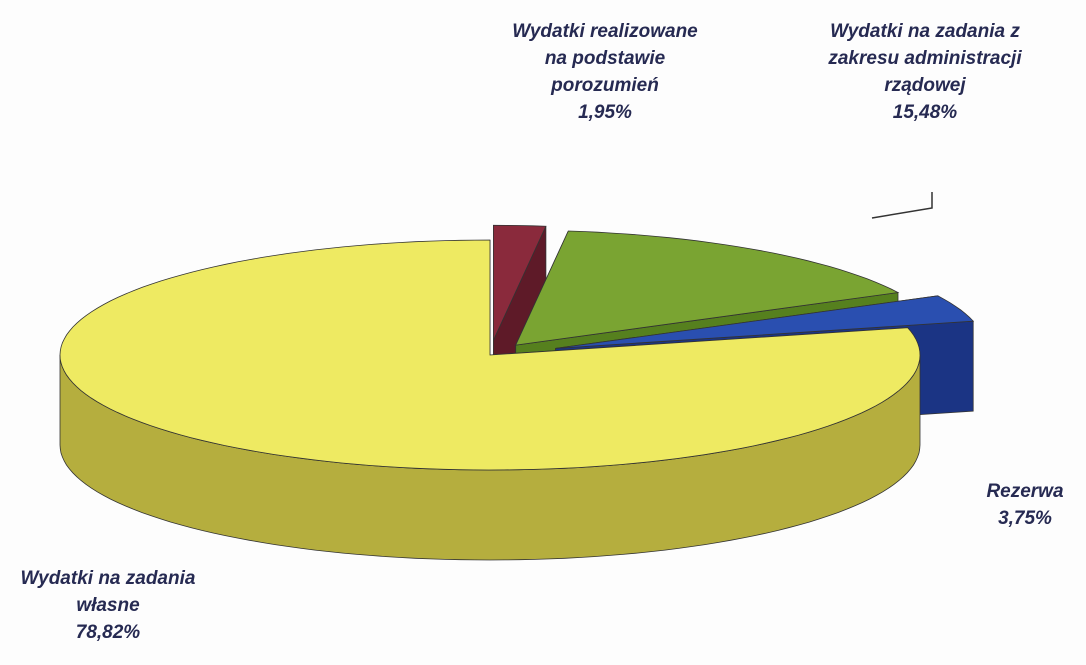 The image size is (1086, 665). What do you see at coordinates (902, 205) in the screenshot?
I see `leader-line` at bounding box center [902, 205].